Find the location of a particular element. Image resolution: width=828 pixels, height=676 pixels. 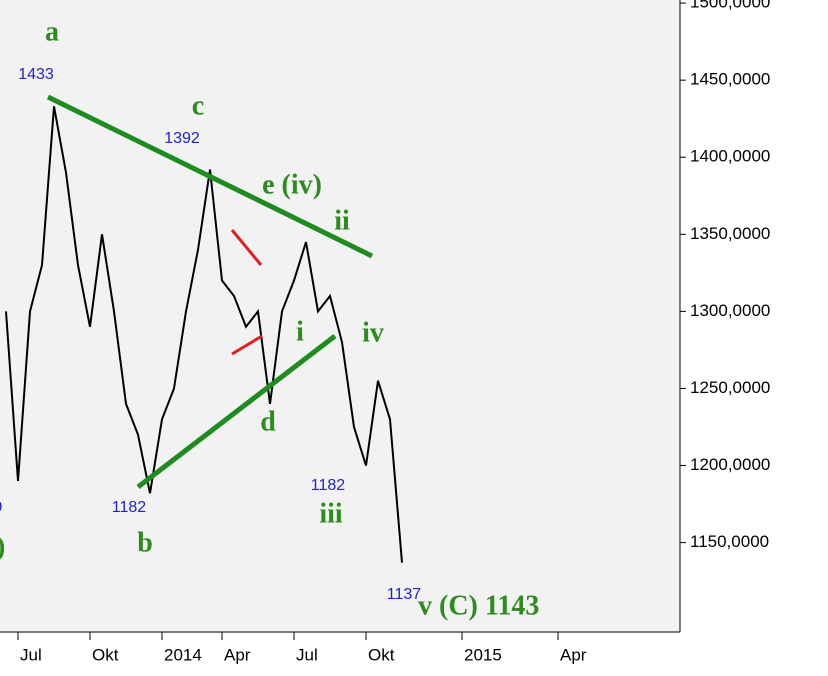

annotation: c is located at coordinates (198, 105).